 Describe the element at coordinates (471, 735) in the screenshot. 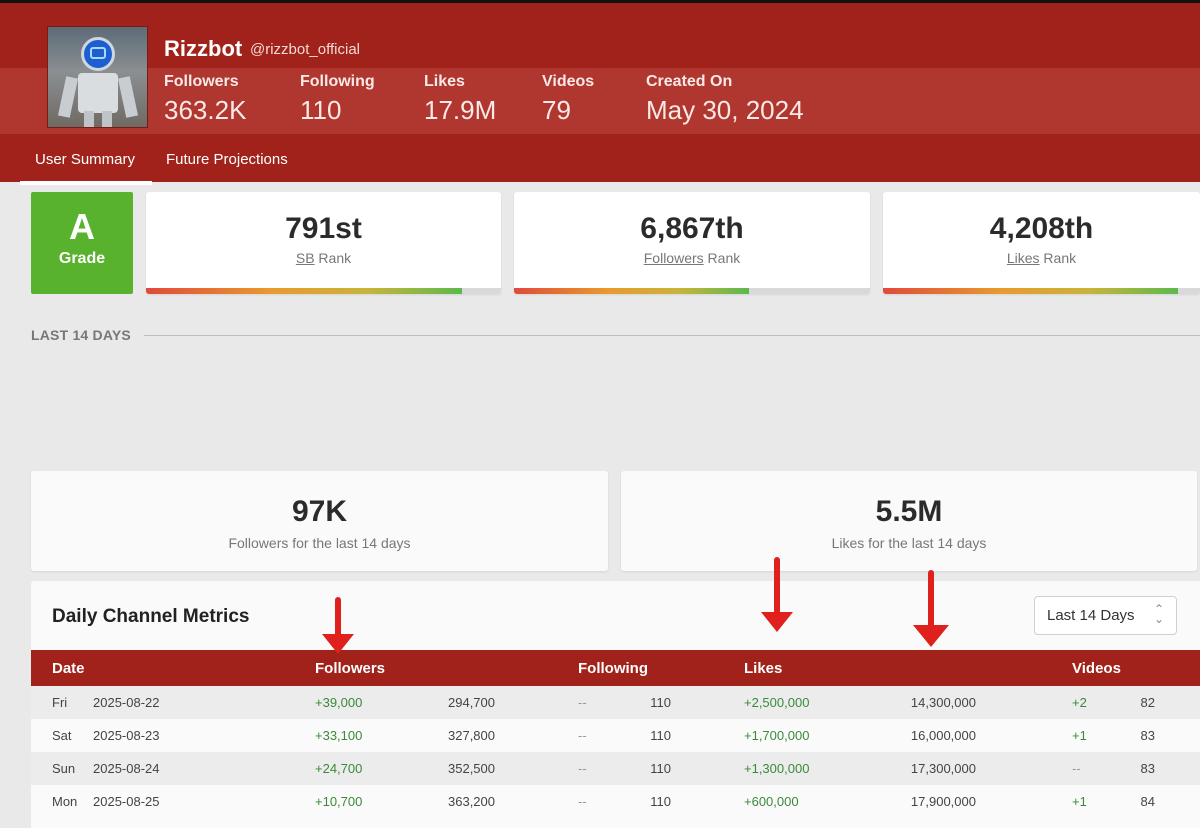

I see `cell-followers: 327,800` at that location.